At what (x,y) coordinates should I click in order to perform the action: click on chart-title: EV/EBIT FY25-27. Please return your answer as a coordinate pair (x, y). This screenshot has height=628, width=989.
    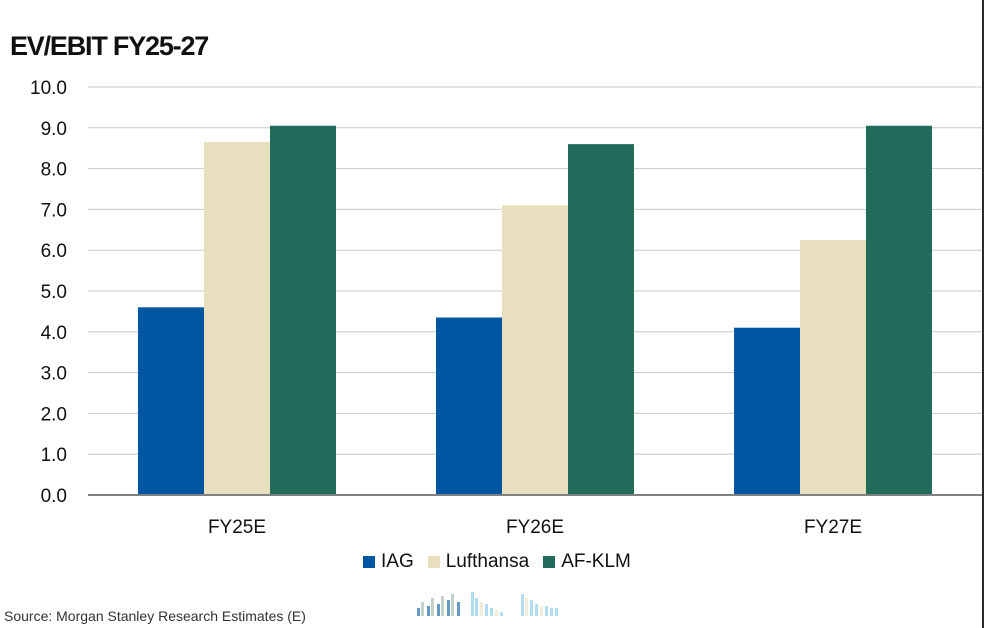
    Looking at the image, I should click on (109, 46).